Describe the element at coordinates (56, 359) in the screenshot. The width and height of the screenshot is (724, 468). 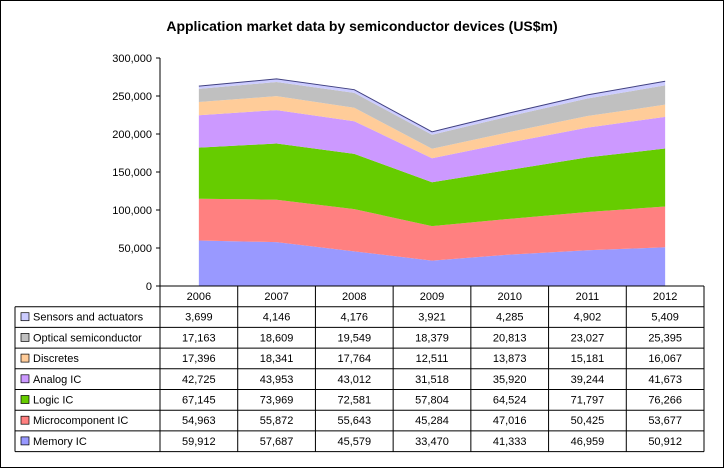
I see `legend-label: Discretes` at that location.